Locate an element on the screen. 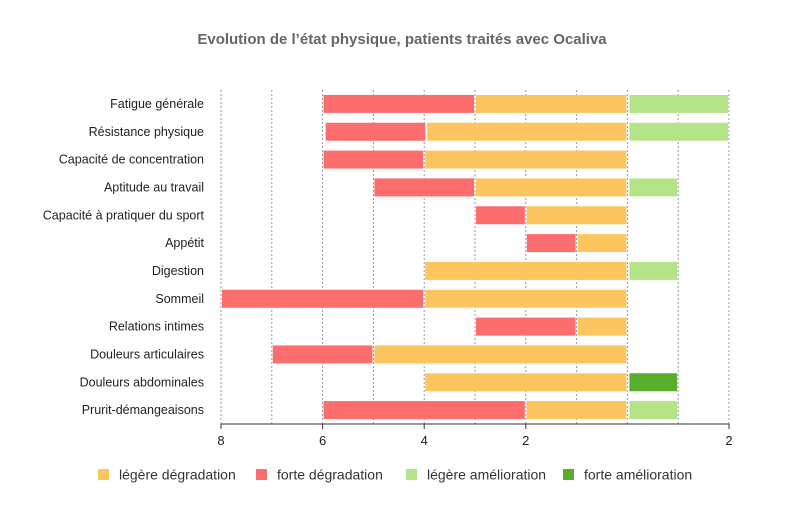 The image size is (788, 509). legend-label: légère dégradation is located at coordinates (177, 475).